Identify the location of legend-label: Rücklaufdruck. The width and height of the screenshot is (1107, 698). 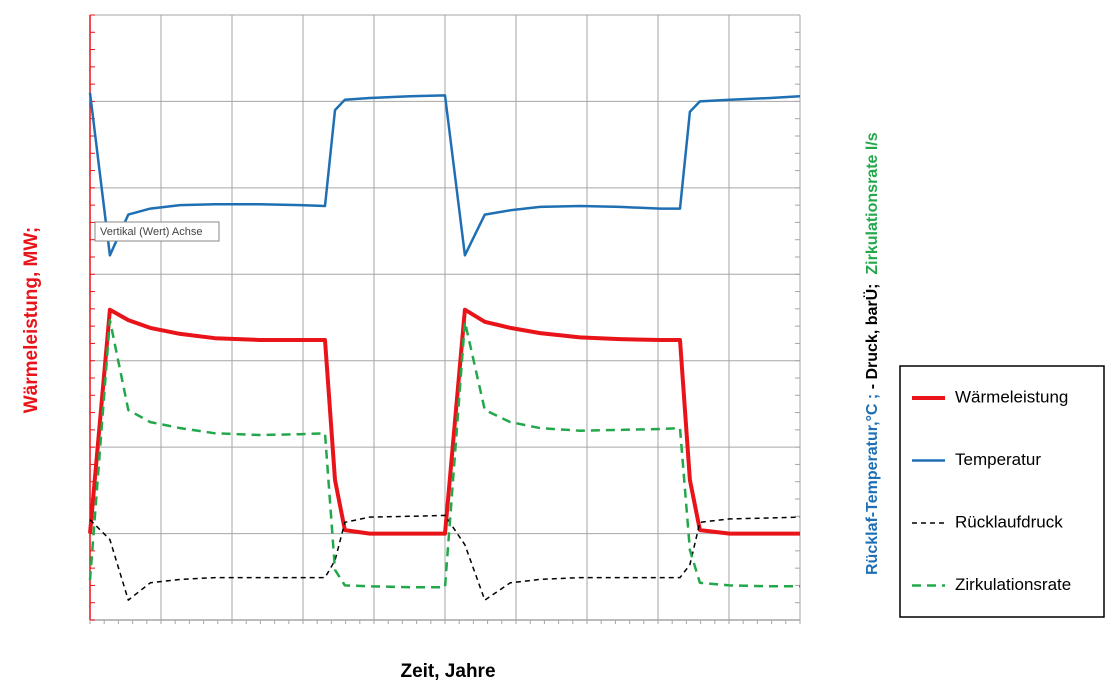
(1009, 521).